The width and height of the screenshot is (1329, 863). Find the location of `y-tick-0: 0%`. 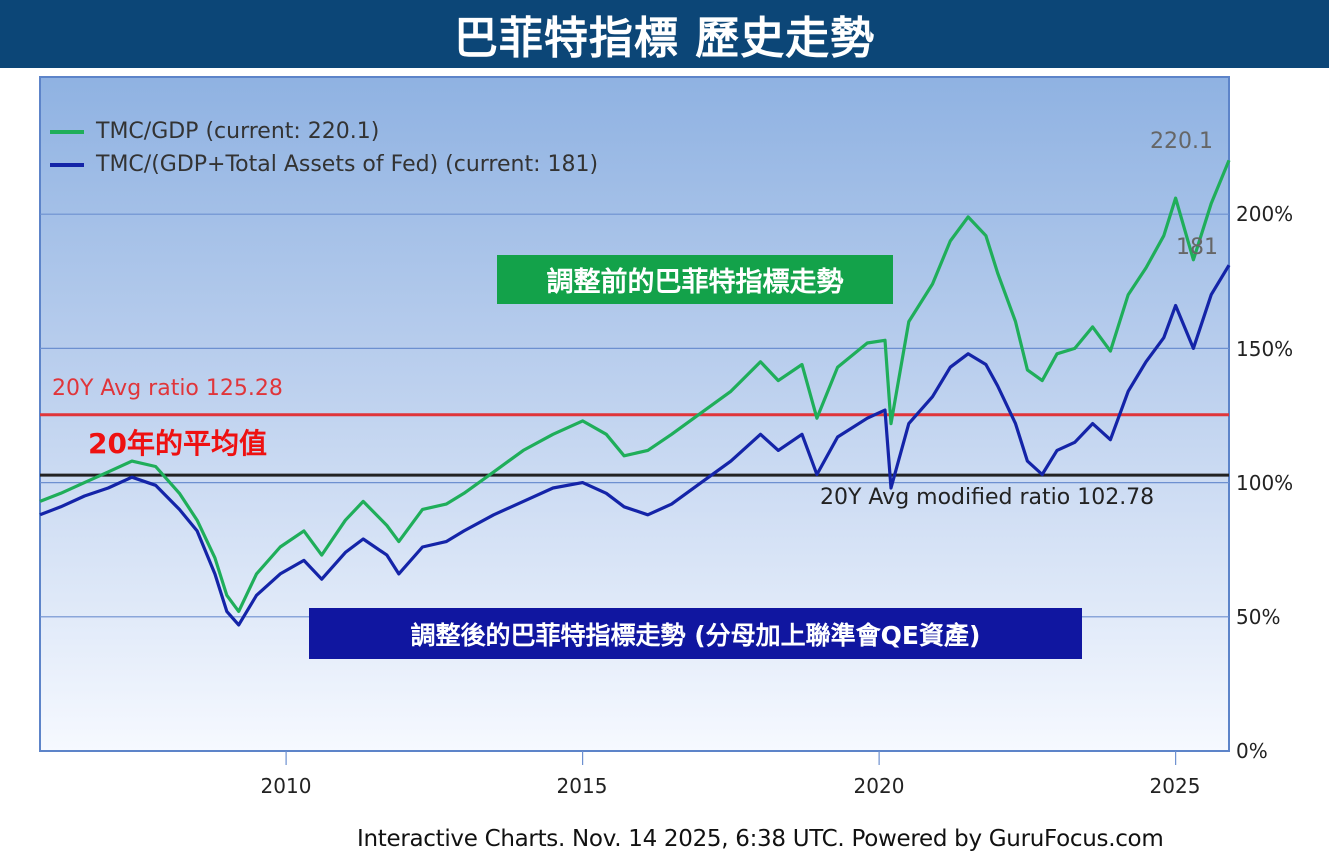

y-tick-0: 0% is located at coordinates (1252, 751).